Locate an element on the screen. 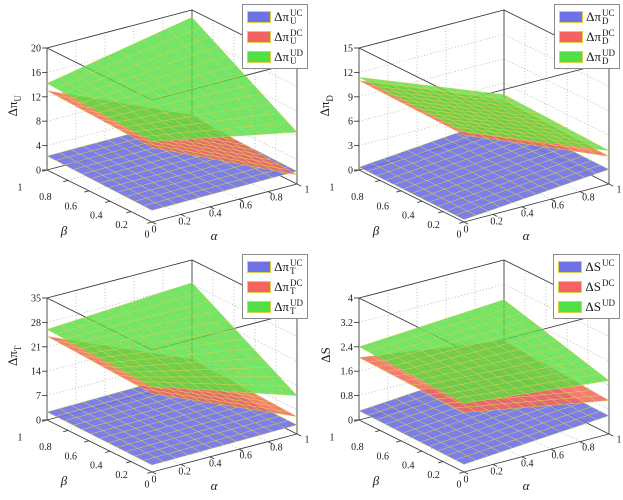  legend-label-scripts: DC is located at coordinates (608, 286).